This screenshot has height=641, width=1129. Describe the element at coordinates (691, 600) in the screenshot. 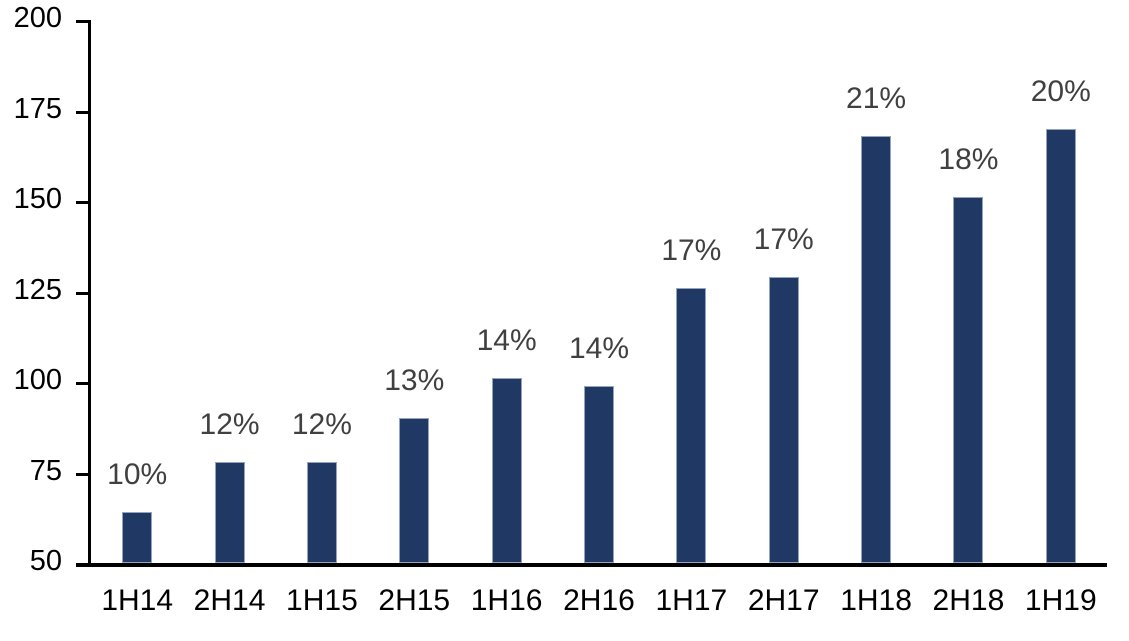

I see `x-axis-label: 1H17` at that location.